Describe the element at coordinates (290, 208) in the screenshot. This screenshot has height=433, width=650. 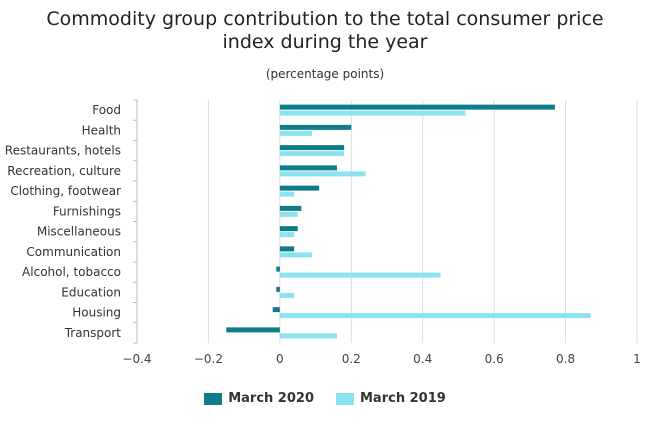
I see `bar-march-2020-furnishings` at that location.